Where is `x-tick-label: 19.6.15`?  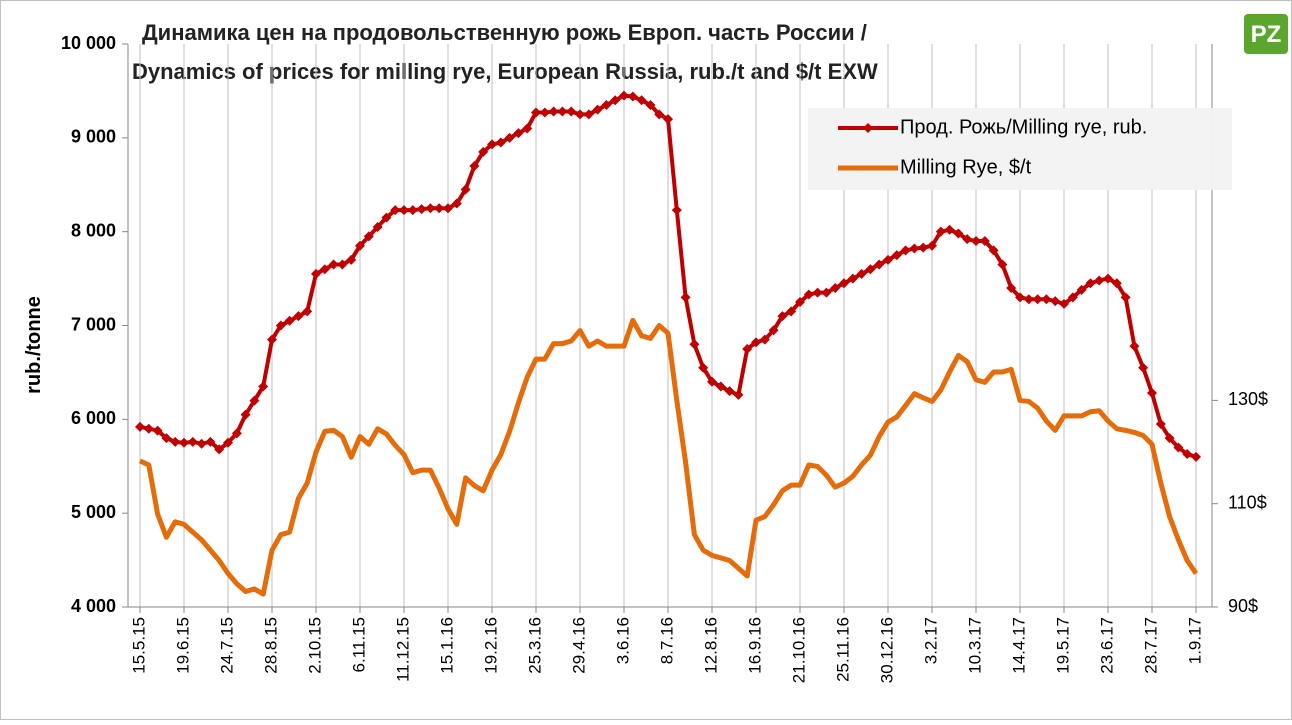 x-tick-label: 19.6.15 is located at coordinates (182, 645).